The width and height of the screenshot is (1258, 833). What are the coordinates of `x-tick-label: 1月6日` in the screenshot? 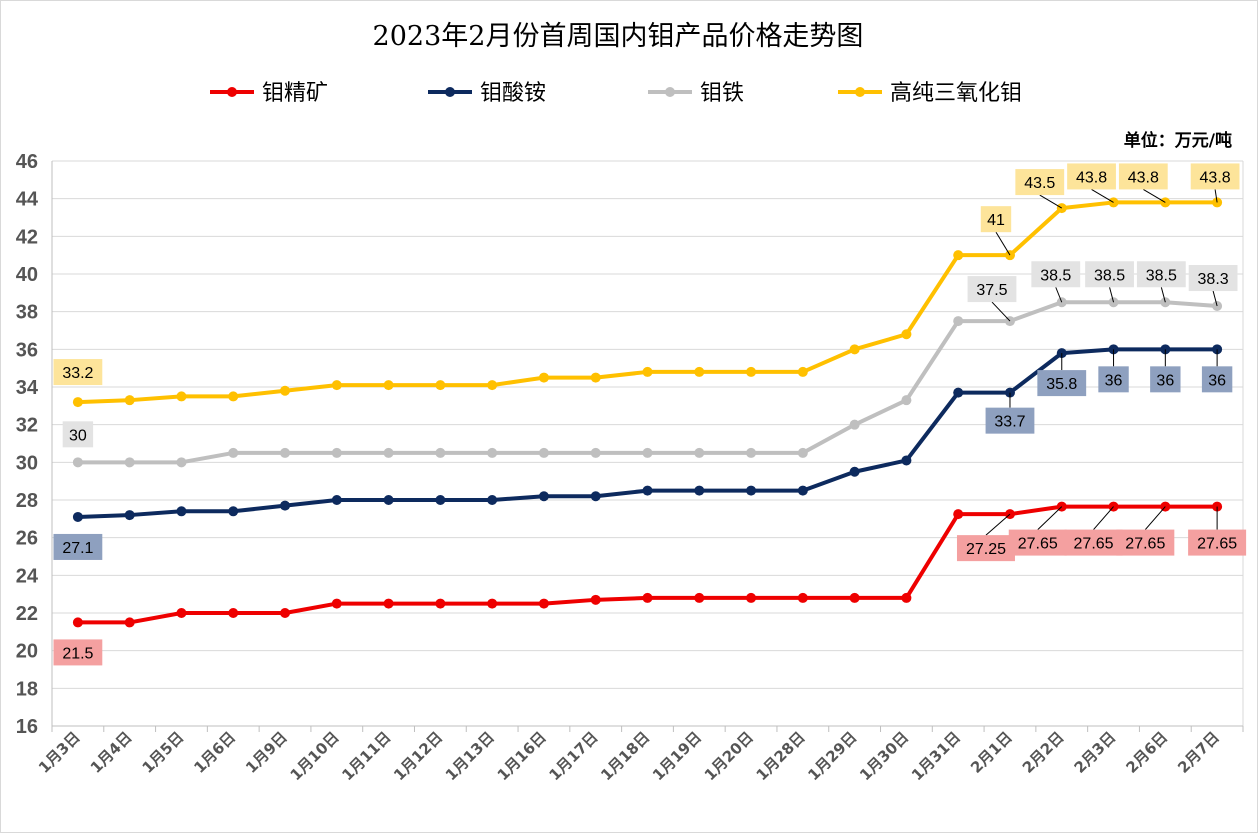 It's located at (214, 752).